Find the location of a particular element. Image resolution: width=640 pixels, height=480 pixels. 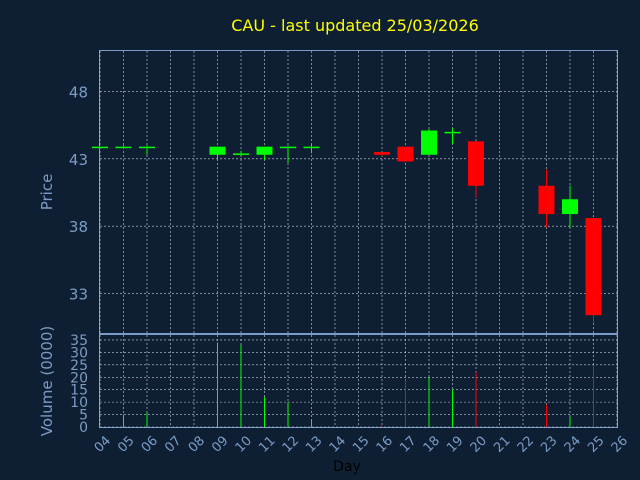

price-axis-label: Price is located at coordinates (47, 192).